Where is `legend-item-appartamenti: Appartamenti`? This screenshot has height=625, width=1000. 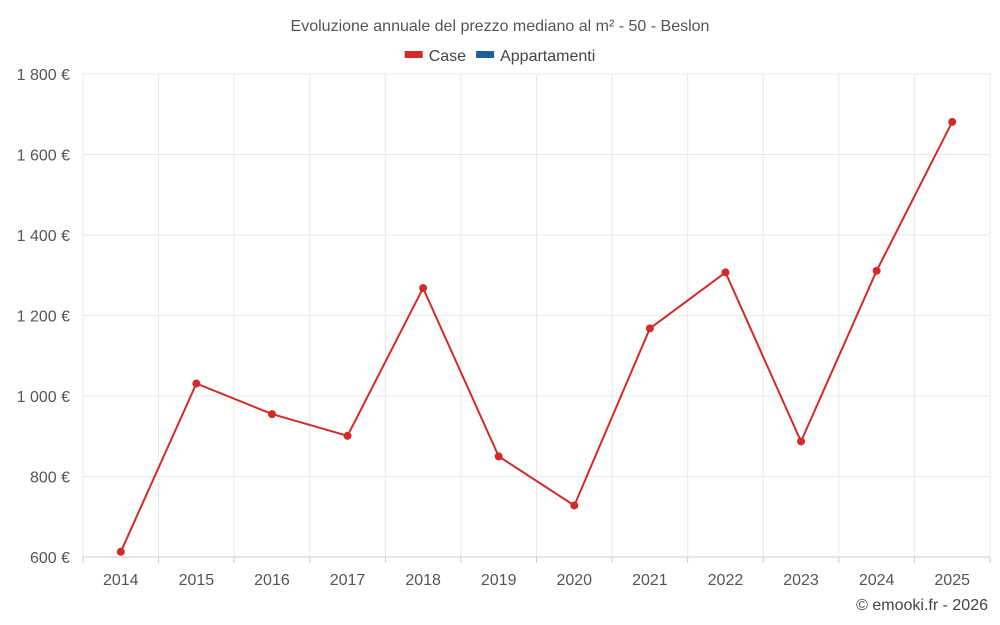 legend-item-appartamenti: Appartamenti is located at coordinates (535, 56).